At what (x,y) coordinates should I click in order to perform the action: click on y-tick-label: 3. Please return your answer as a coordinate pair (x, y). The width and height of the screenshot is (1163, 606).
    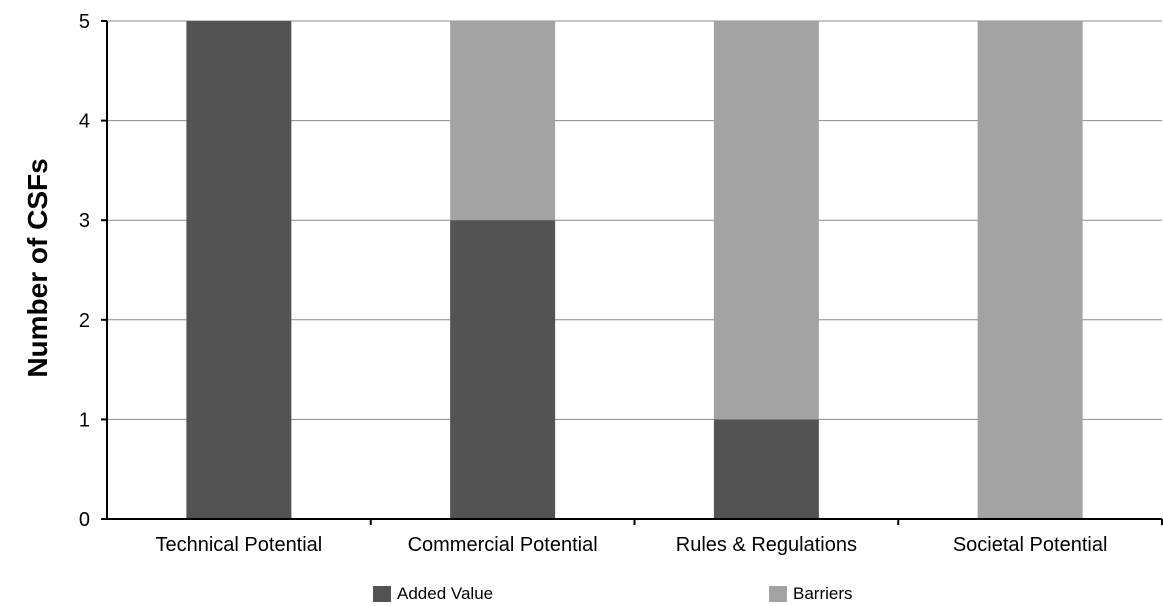
    Looking at the image, I should click on (84, 221).